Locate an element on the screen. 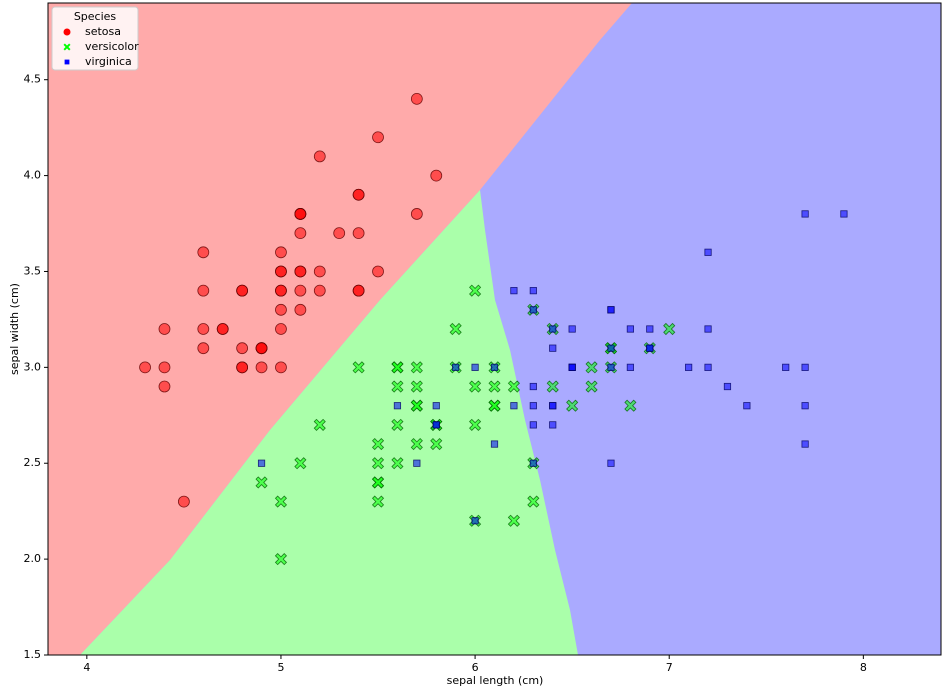 The height and width of the screenshot is (690, 952). x-tick-label: 7 is located at coordinates (669, 667).